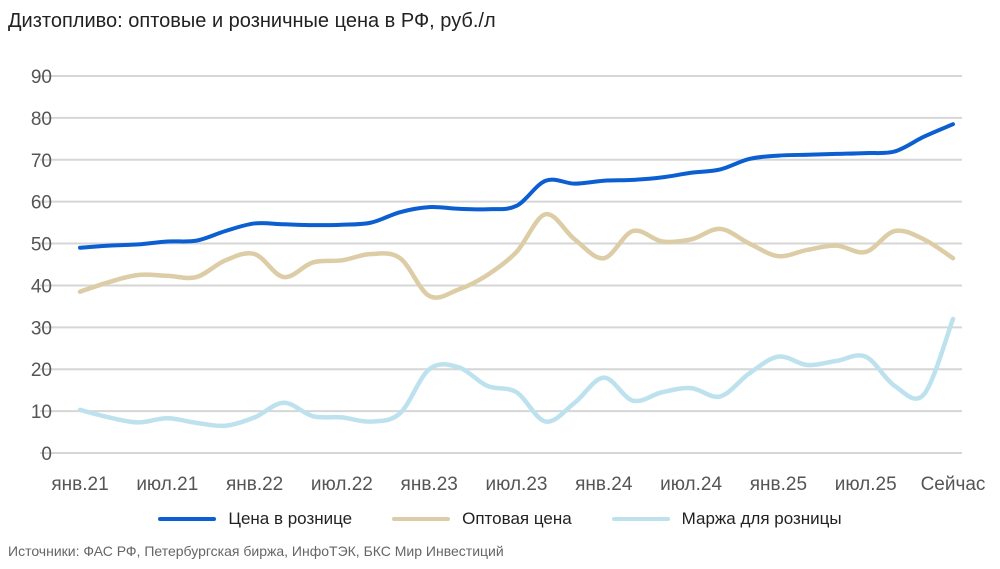 The height and width of the screenshot is (569, 1000). Describe the element at coordinates (517, 518) in the screenshot. I see `legend-label-wholesale: Оптовая цена` at that location.